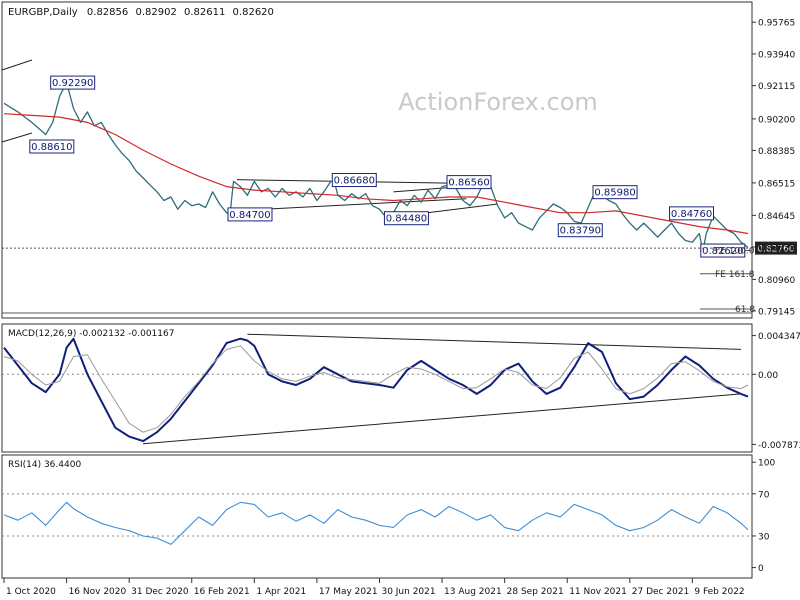  What do you see at coordinates (43, 12) in the screenshot?
I see `symbol-label: EURGBP,Daily` at bounding box center [43, 12].